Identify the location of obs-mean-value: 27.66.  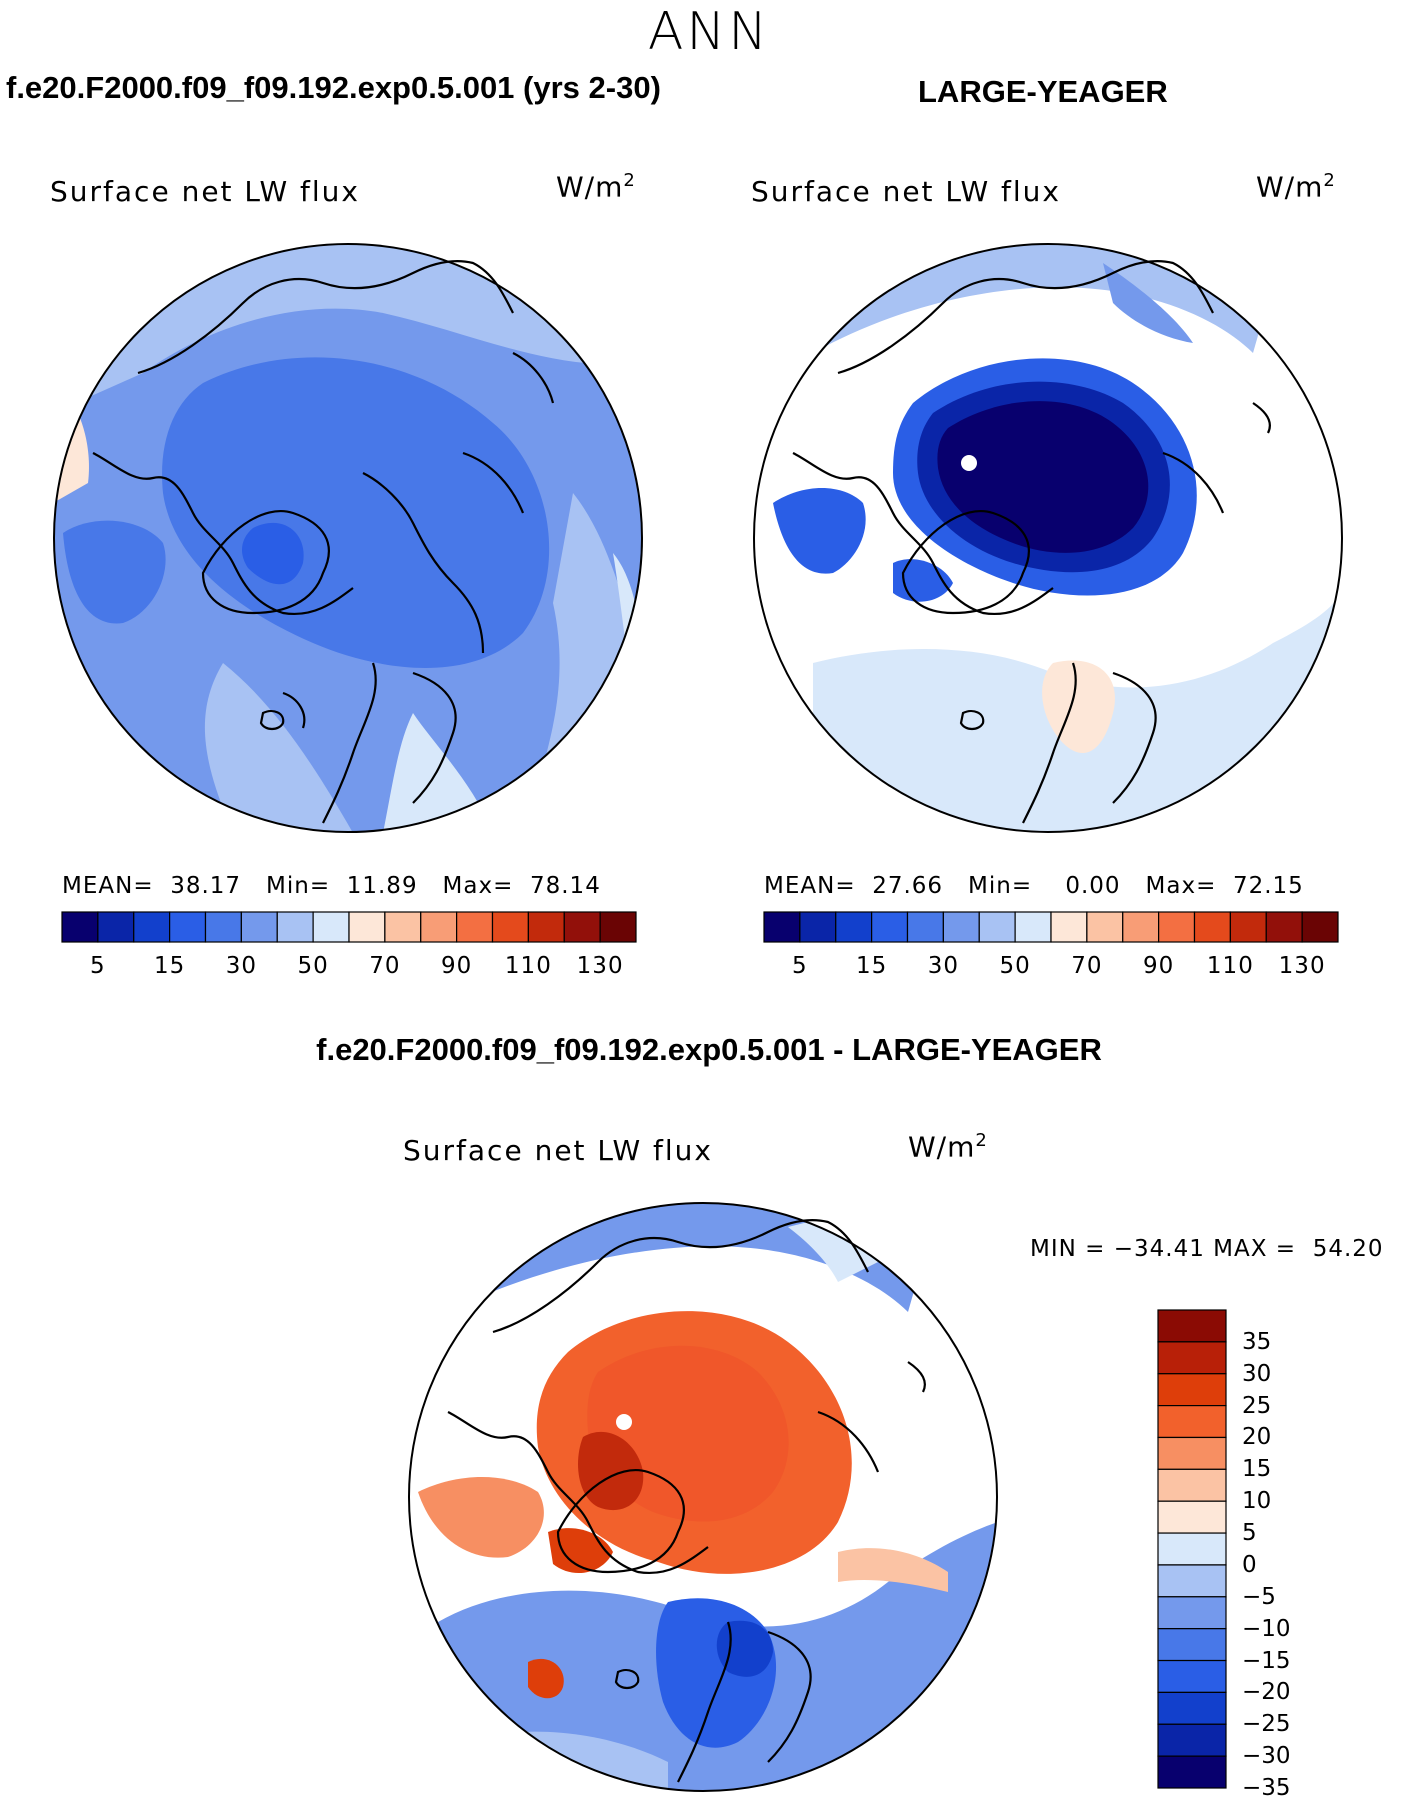
(908, 886).